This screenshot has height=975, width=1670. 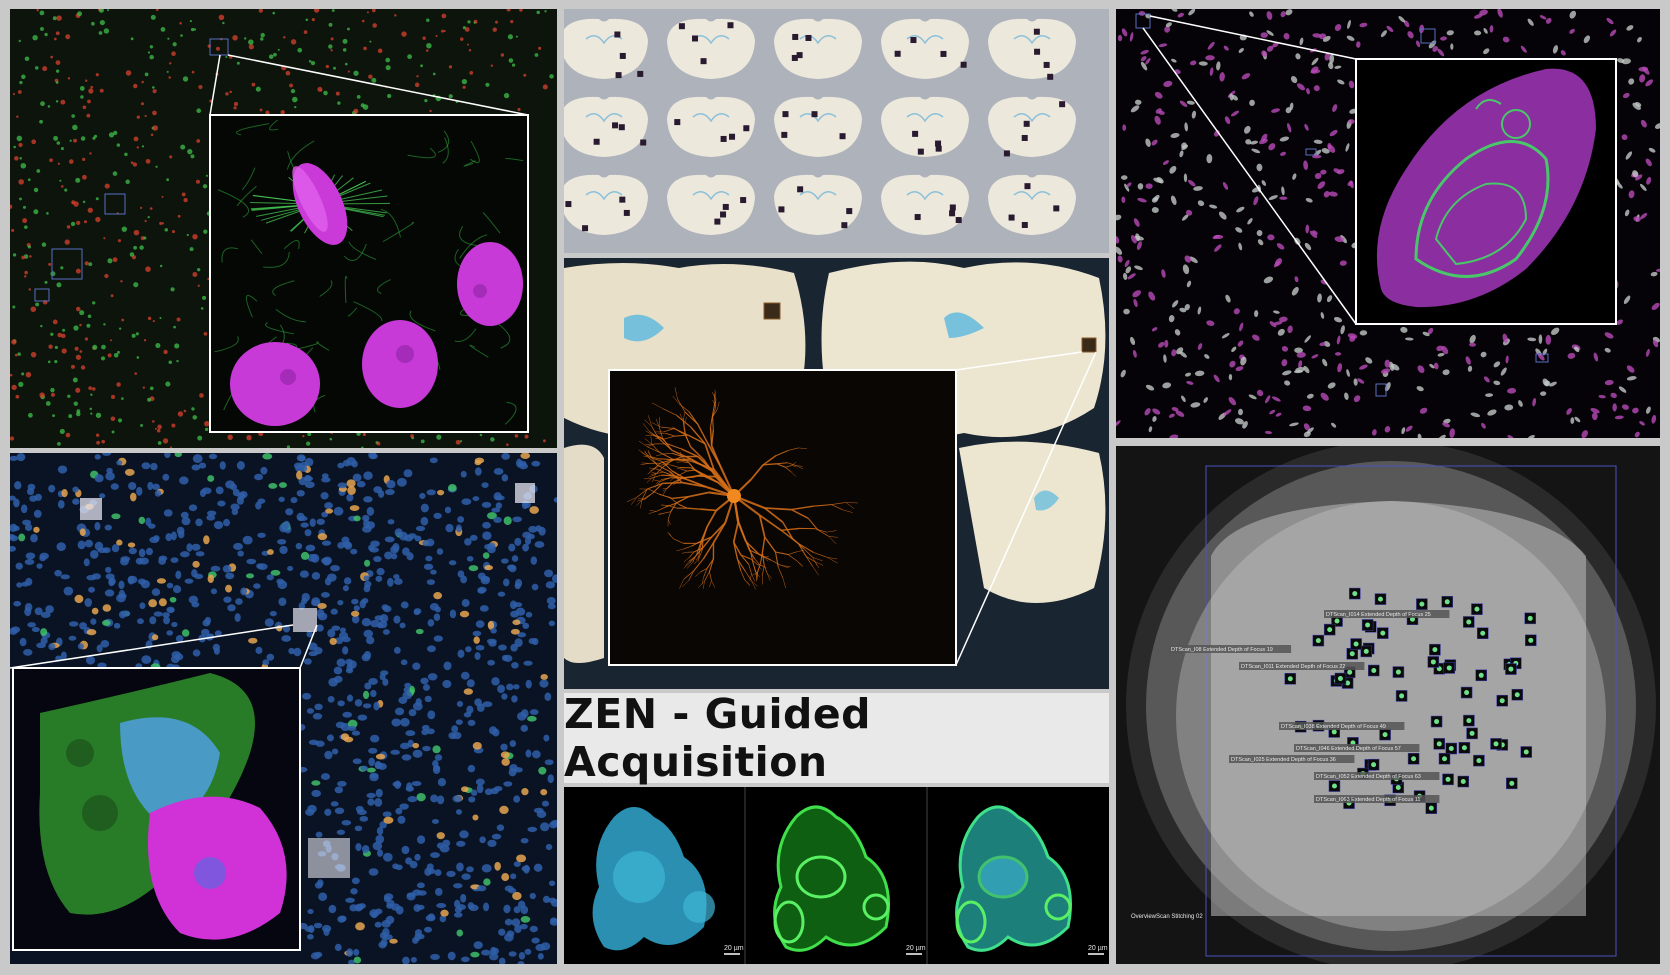 I want to click on scale-bar-label-2: 20 µm, so click(x=916, y=948).